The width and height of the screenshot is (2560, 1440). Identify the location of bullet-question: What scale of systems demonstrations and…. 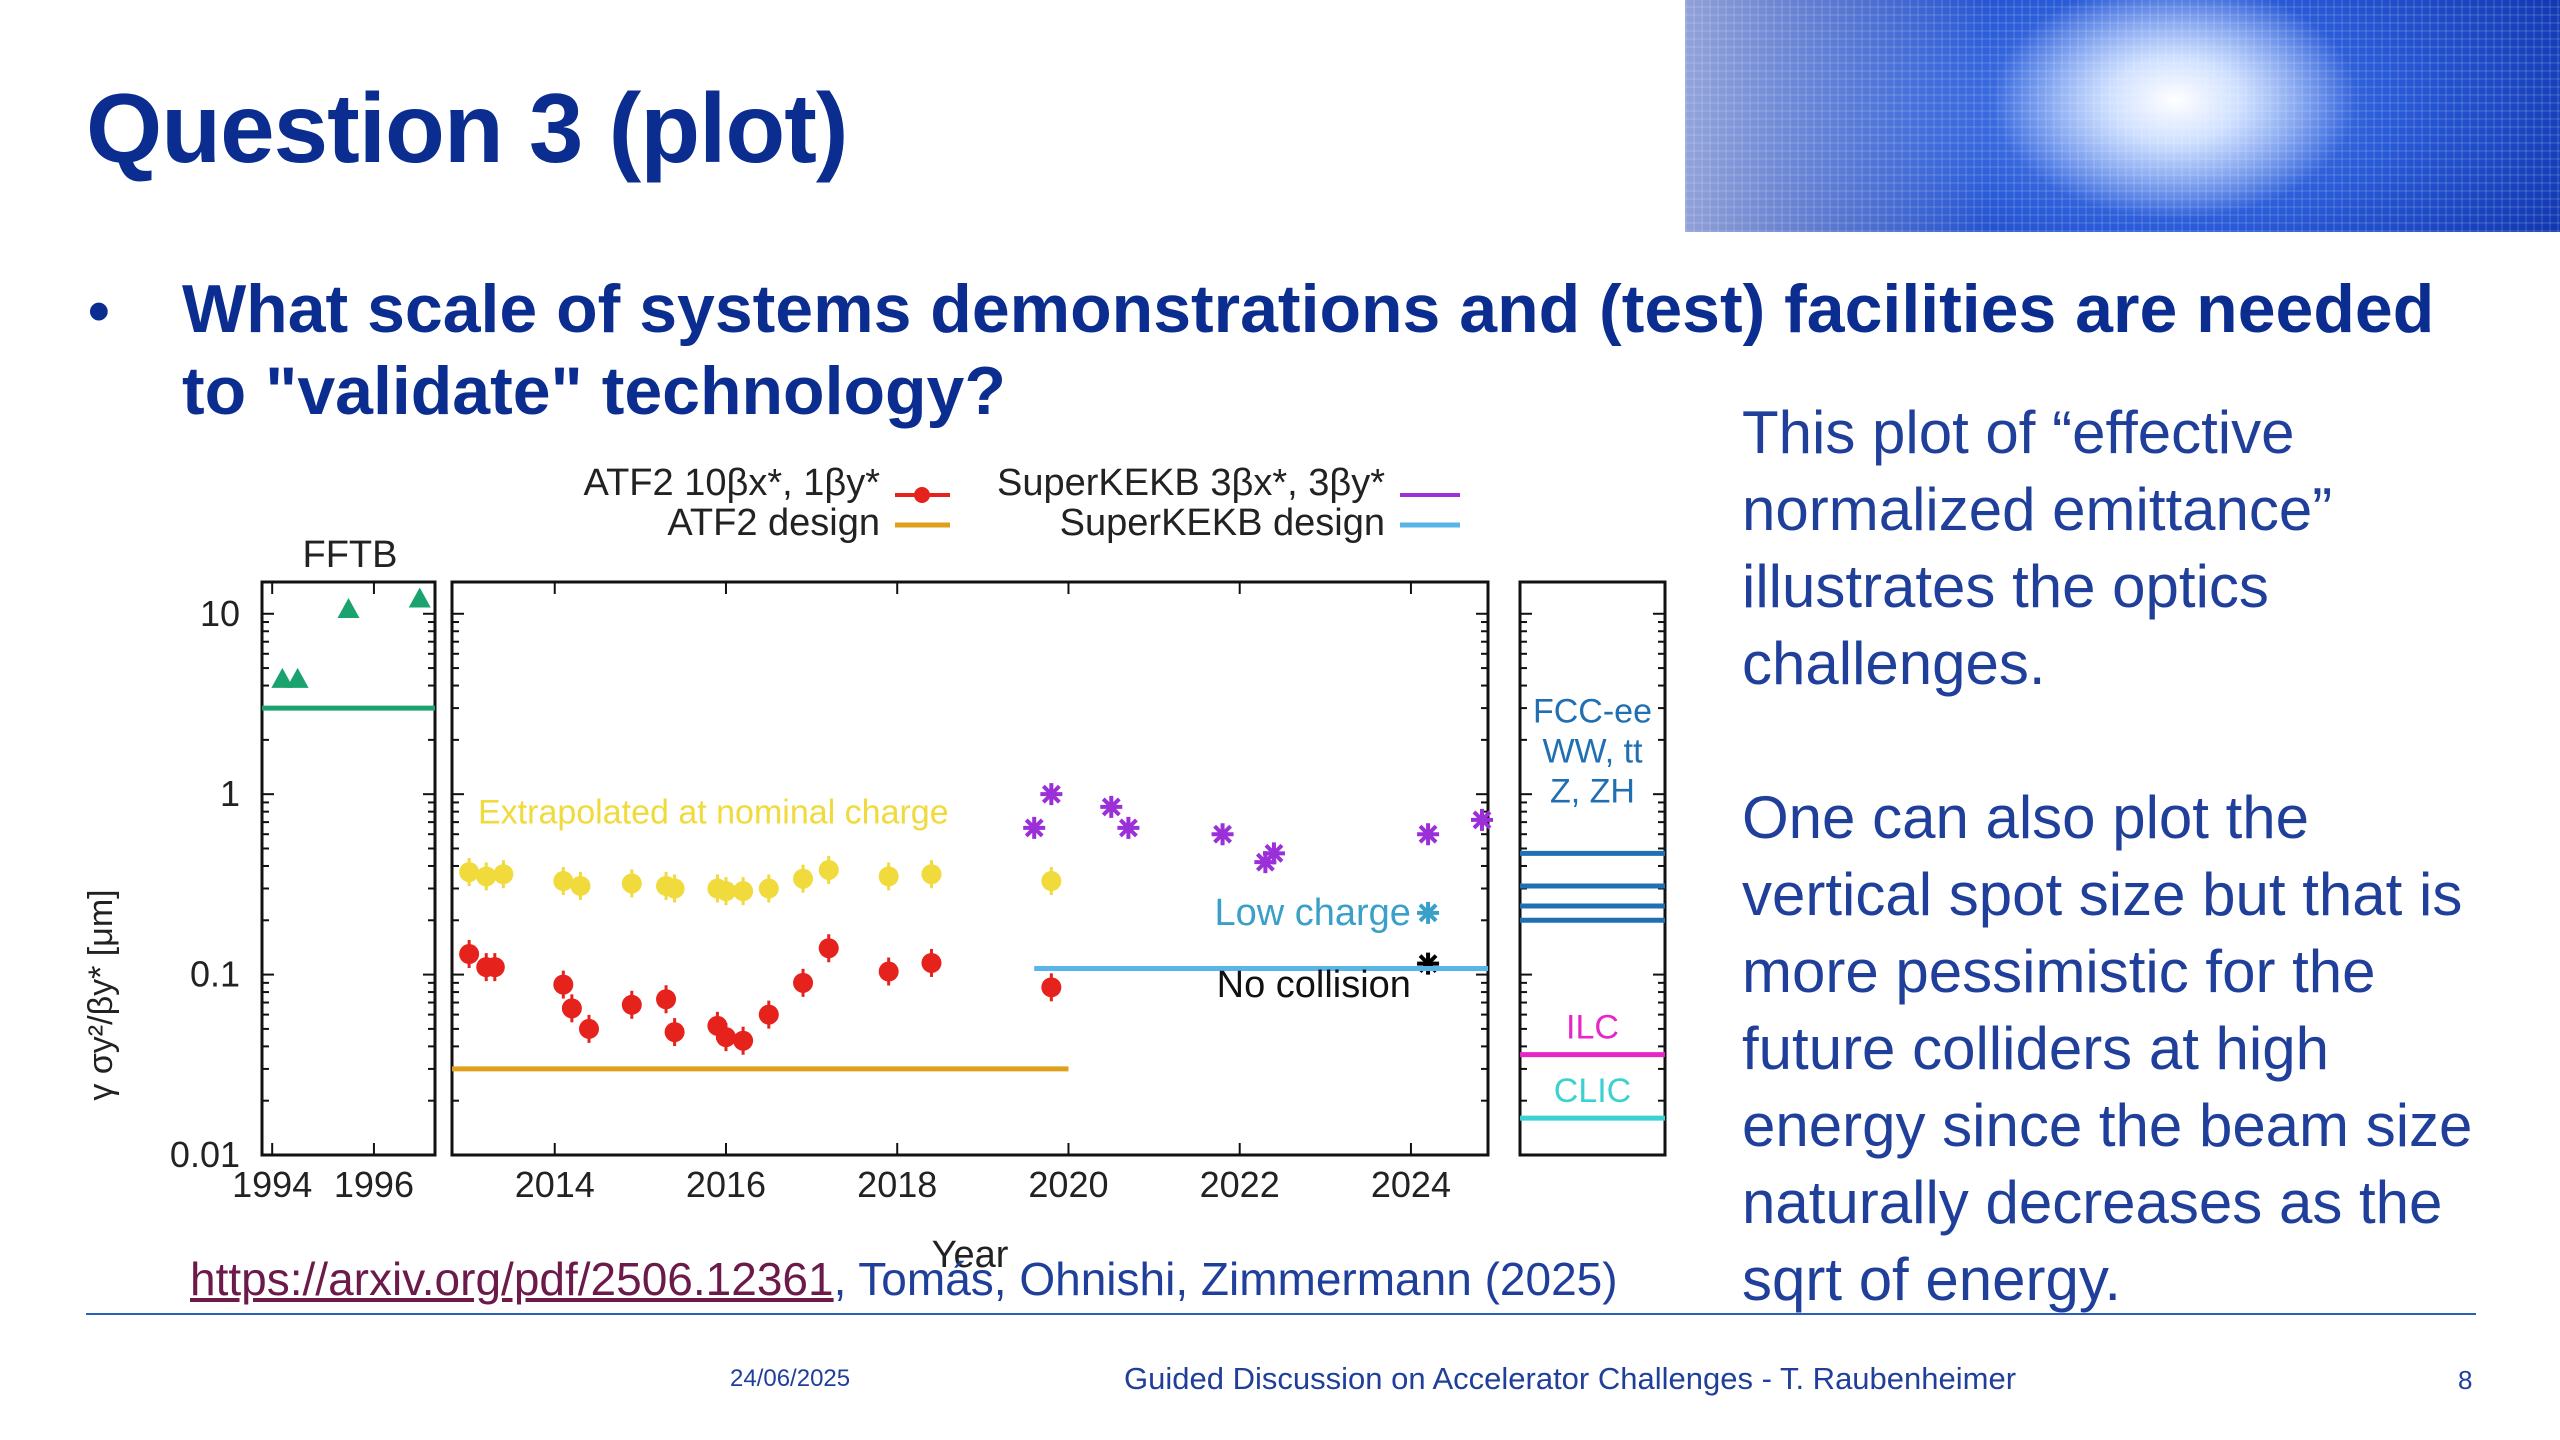
(1308, 350).